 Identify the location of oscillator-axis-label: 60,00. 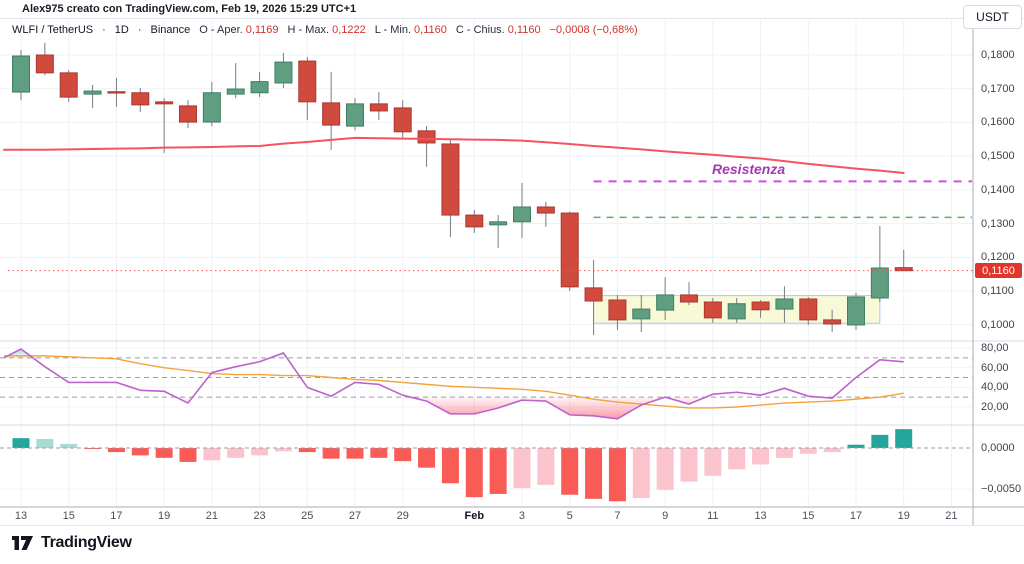
(995, 367).